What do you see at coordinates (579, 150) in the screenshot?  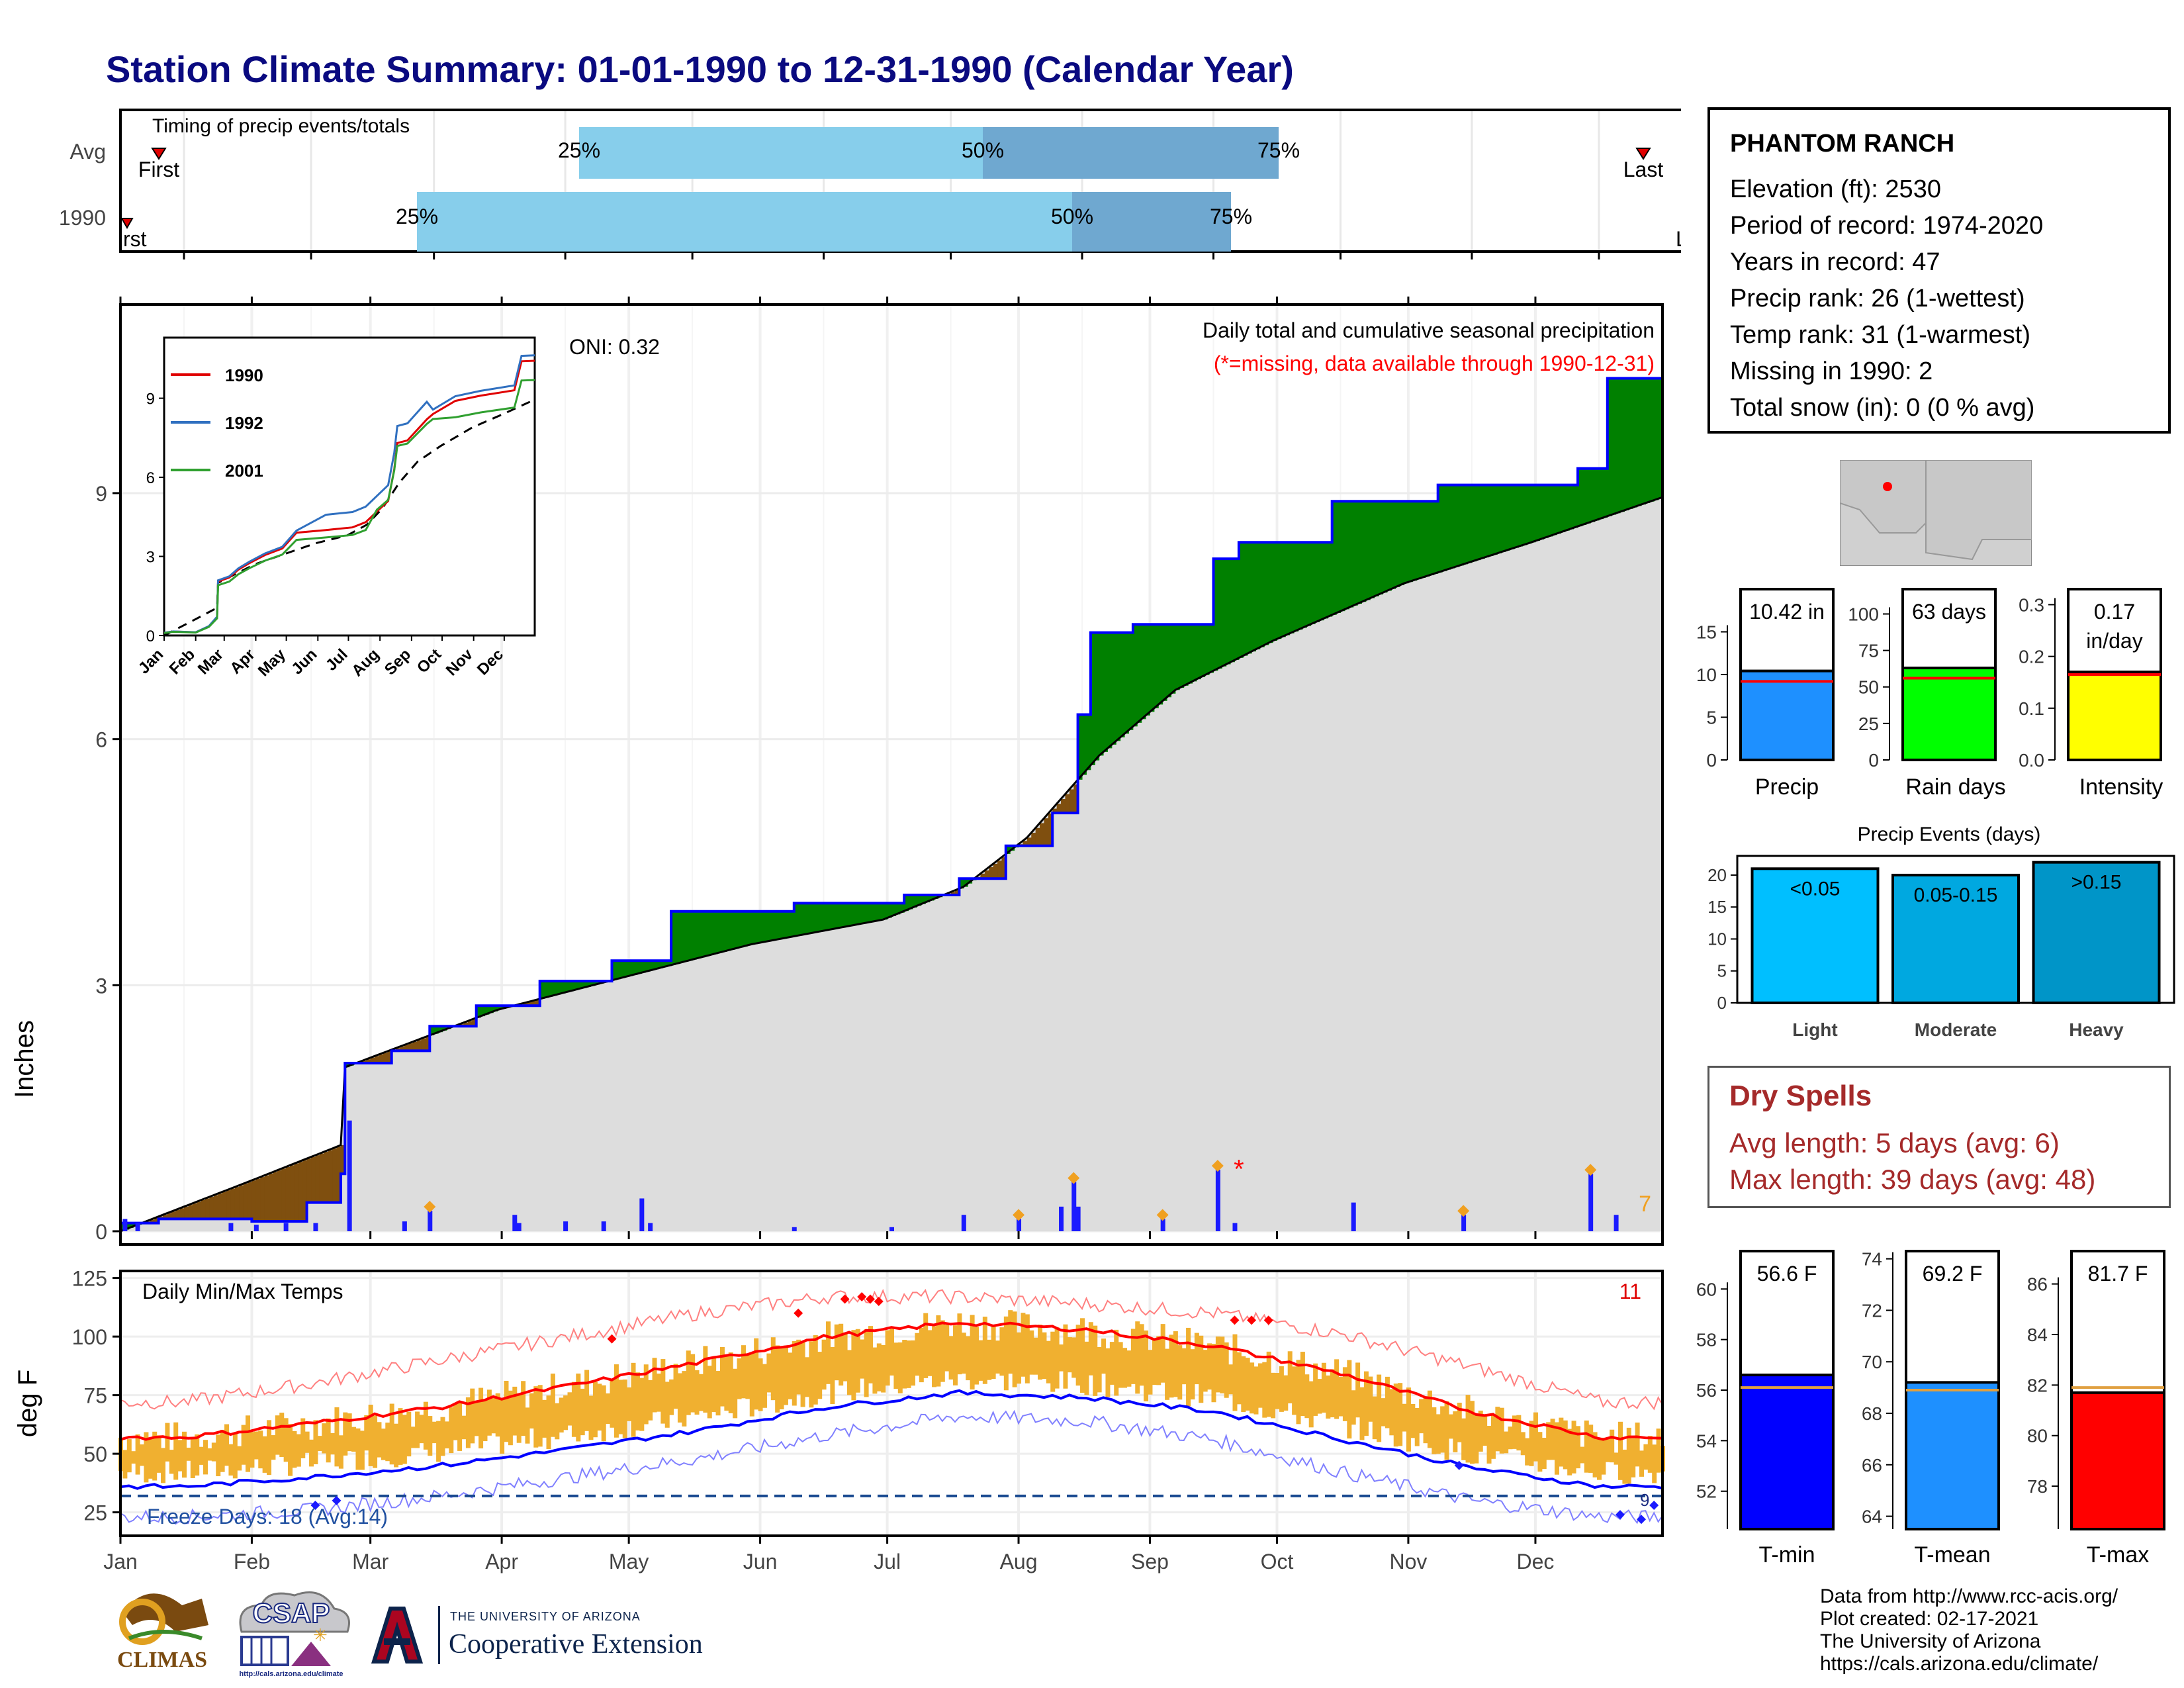 I see `timing-avg-p25: 25%` at bounding box center [579, 150].